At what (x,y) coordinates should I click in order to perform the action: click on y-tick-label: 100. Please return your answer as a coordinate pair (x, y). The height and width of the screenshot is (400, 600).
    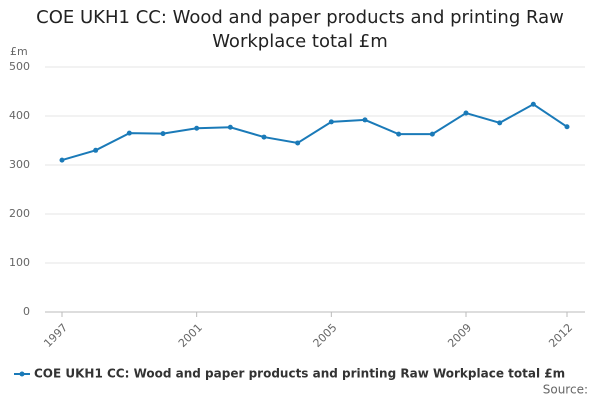
    Looking at the image, I should click on (19, 262).